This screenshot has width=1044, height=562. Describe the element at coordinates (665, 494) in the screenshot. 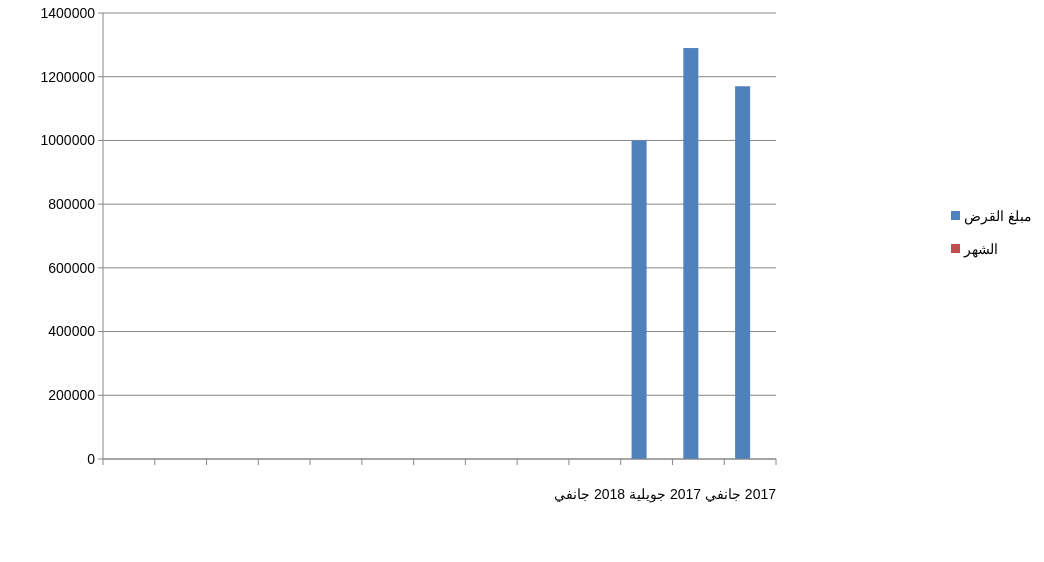

I see `x-axis-title: 2017 جانفي 2017 جويلية 2018 جانفي` at that location.